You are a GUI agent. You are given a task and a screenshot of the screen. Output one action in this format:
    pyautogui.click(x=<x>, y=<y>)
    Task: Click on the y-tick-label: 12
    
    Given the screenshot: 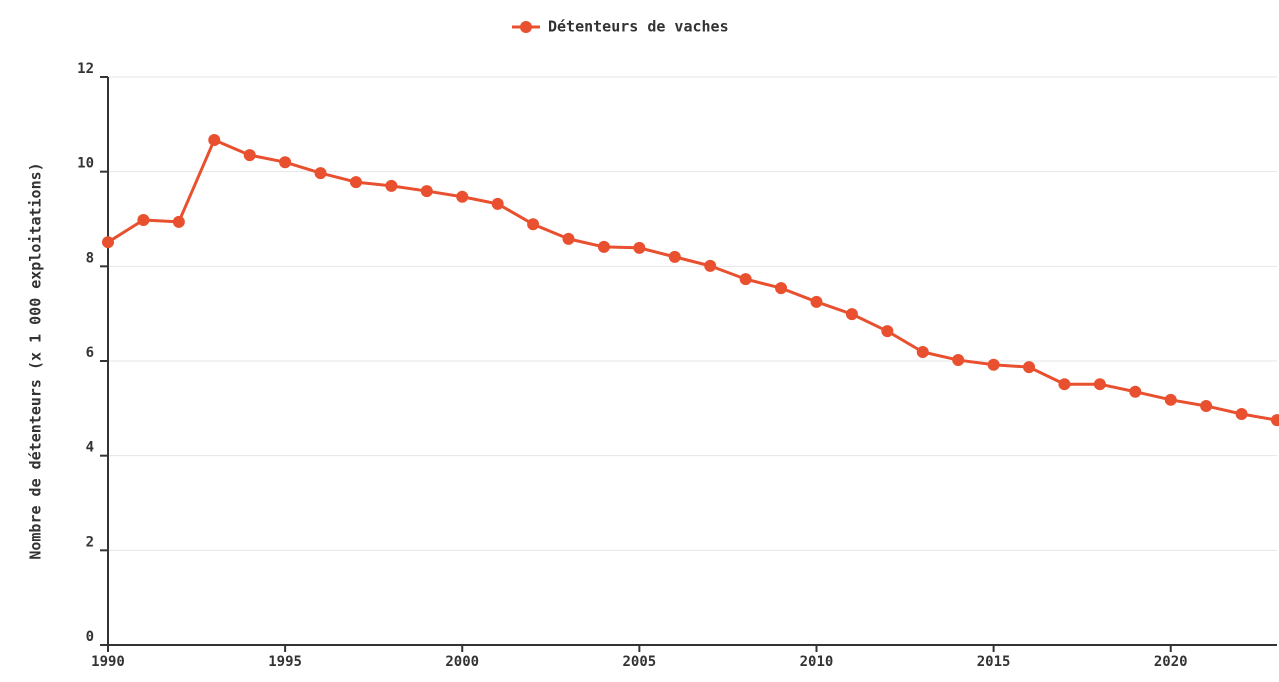 What is the action you would take?
    pyautogui.click(x=85, y=69)
    